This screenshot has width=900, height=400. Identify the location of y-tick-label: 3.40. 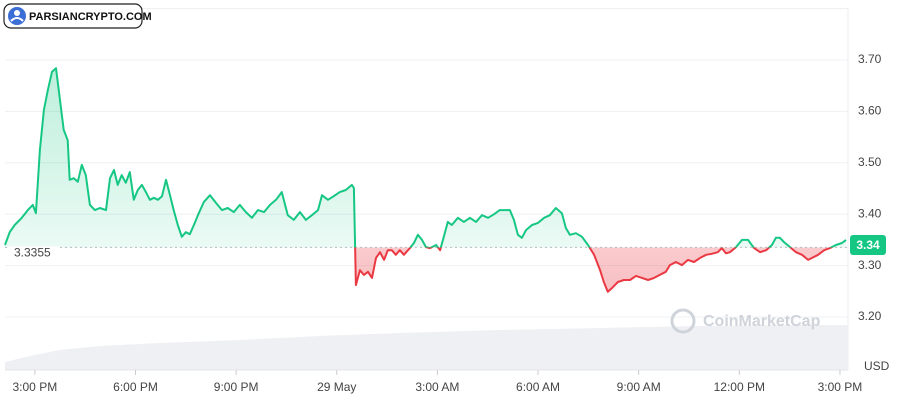
(870, 213).